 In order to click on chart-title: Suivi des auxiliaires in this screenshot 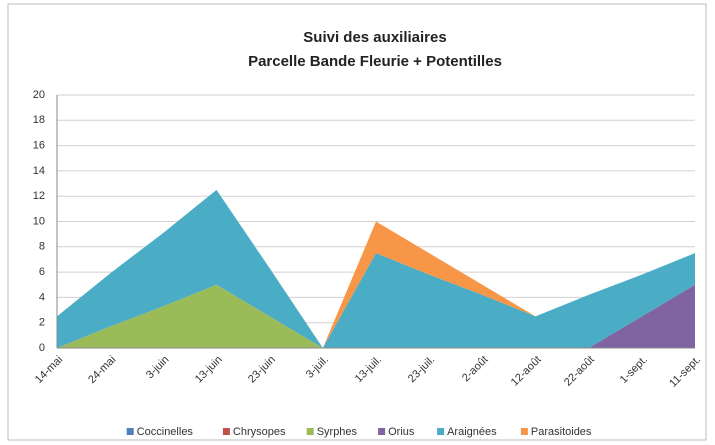, I will do `click(374, 37)`.